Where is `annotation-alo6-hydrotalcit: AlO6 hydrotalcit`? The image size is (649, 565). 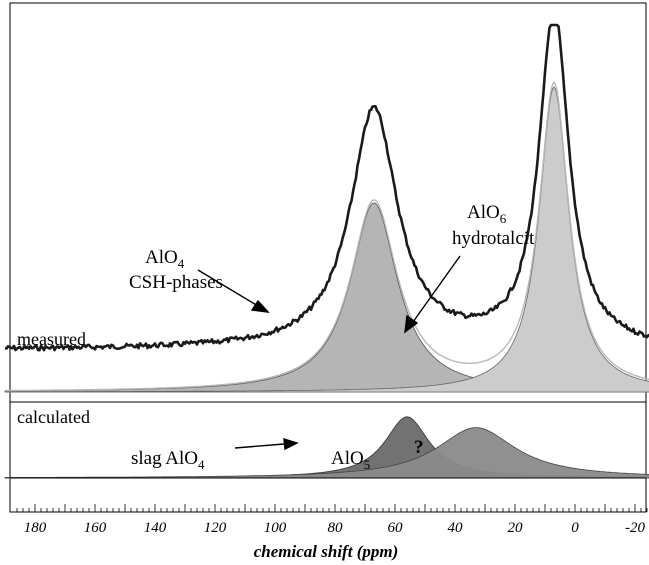
annotation-alo6-hydrotalcit: AlO6 hydrotalcit is located at coordinates (493, 225).